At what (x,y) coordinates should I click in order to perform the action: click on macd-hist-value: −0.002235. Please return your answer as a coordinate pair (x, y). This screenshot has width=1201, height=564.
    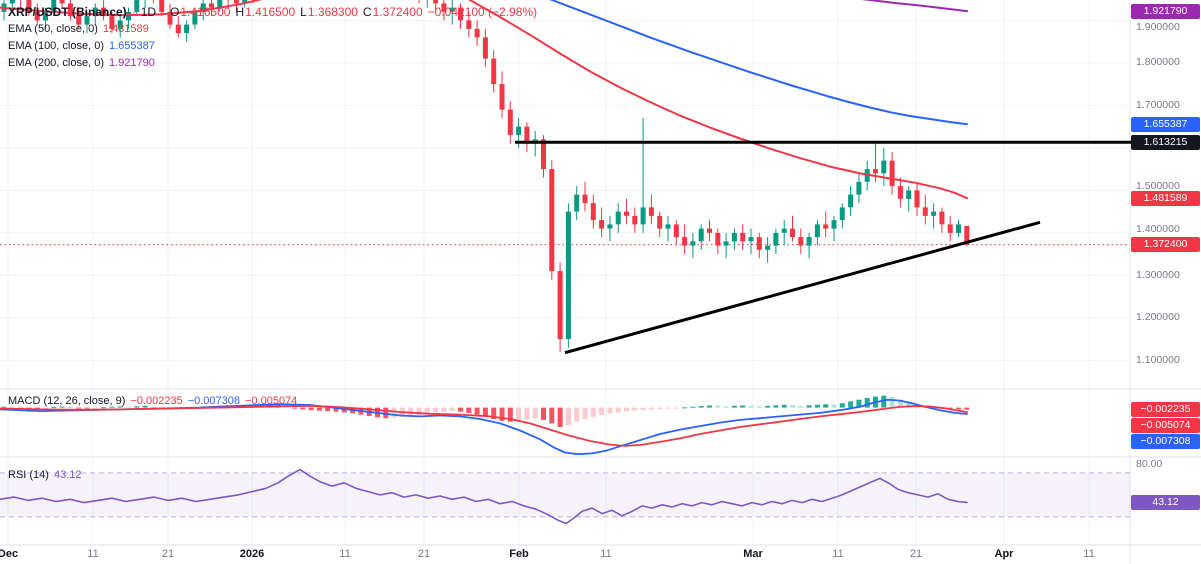
    Looking at the image, I should click on (156, 400).